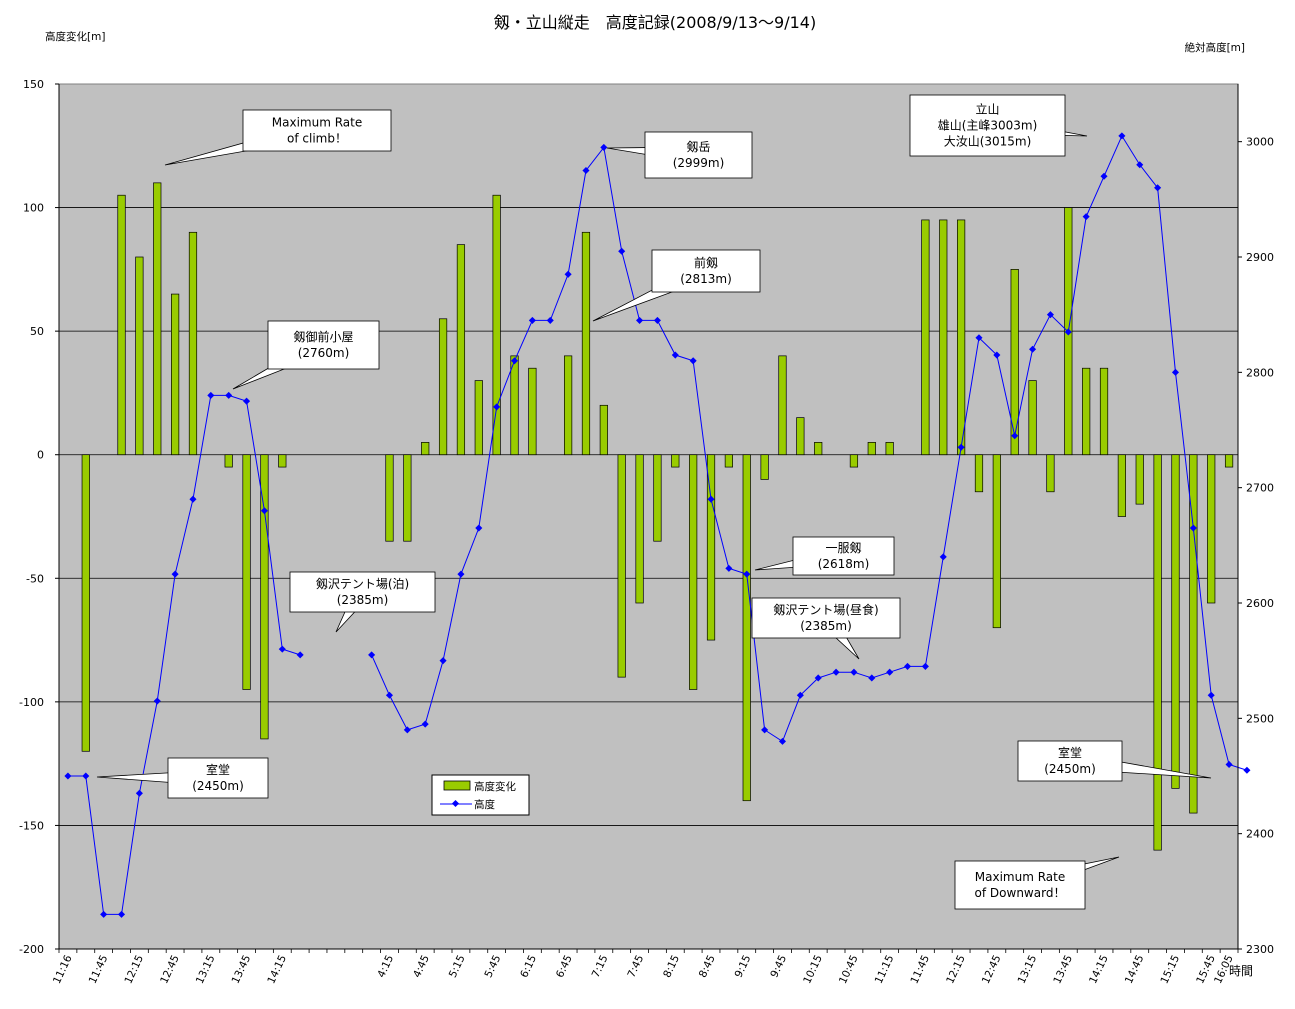  I want to click on y-tick-label-left: 50, so click(37, 331).